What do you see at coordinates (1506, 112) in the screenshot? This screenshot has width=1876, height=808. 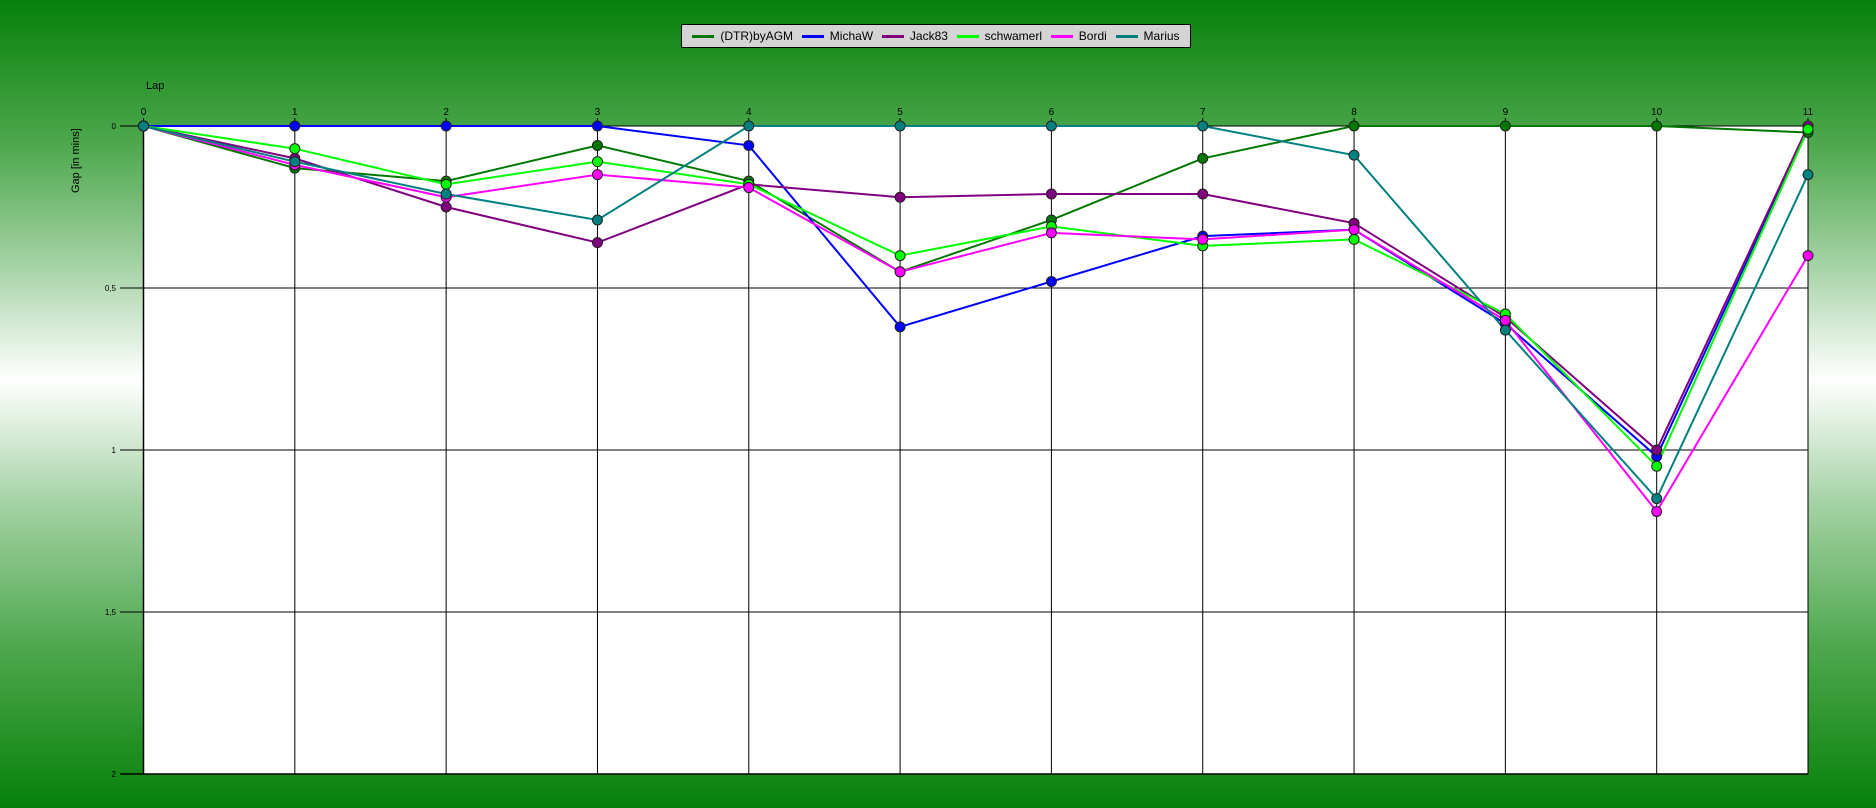 I see `x-tick-label: 9` at bounding box center [1506, 112].